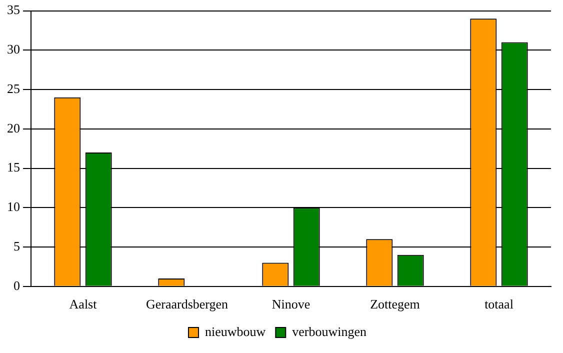 Image resolution: width=563 pixels, height=353 pixels. Describe the element at coordinates (291, 304) in the screenshot. I see `x-tick-label: Ninove` at that location.